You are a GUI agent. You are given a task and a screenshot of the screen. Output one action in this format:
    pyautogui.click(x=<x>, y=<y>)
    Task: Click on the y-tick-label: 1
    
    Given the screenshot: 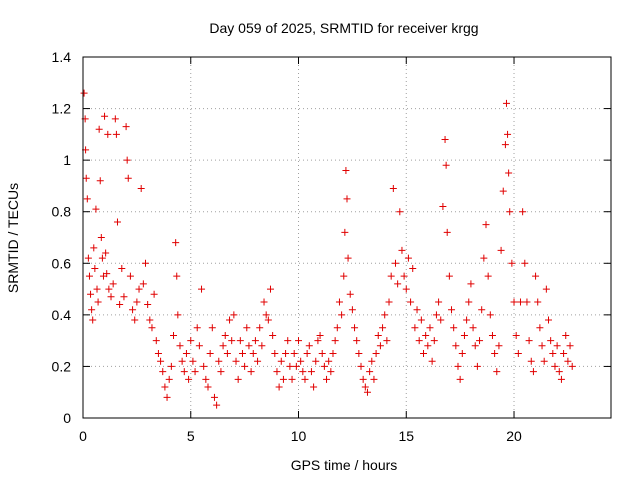 What is the action you would take?
    pyautogui.click(x=67, y=160)
    